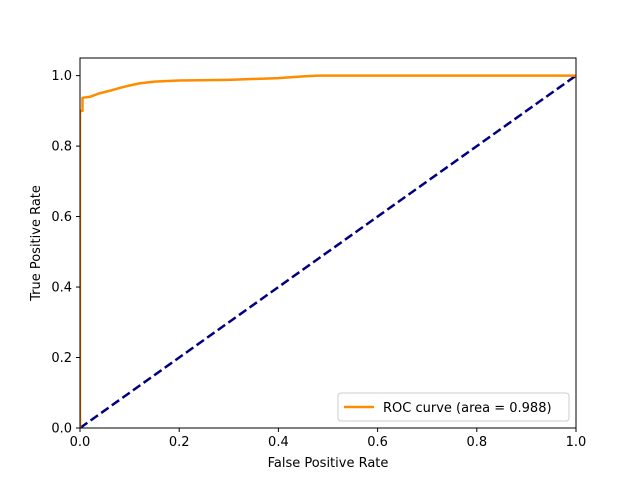 The width and height of the screenshot is (640, 480). What do you see at coordinates (179, 442) in the screenshot?
I see `x-tick-label: 0.2` at bounding box center [179, 442].